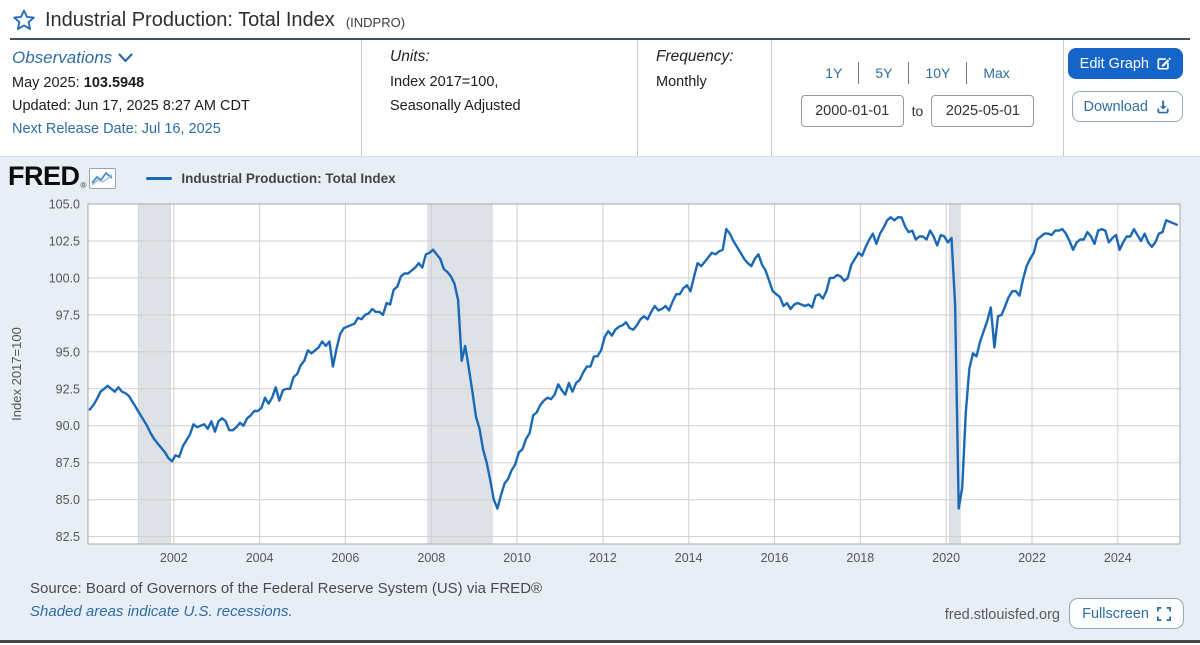  I want to click on updated-timestamp: Updated: Jun 17, 2025 8:27 AM CDT, so click(131, 106).